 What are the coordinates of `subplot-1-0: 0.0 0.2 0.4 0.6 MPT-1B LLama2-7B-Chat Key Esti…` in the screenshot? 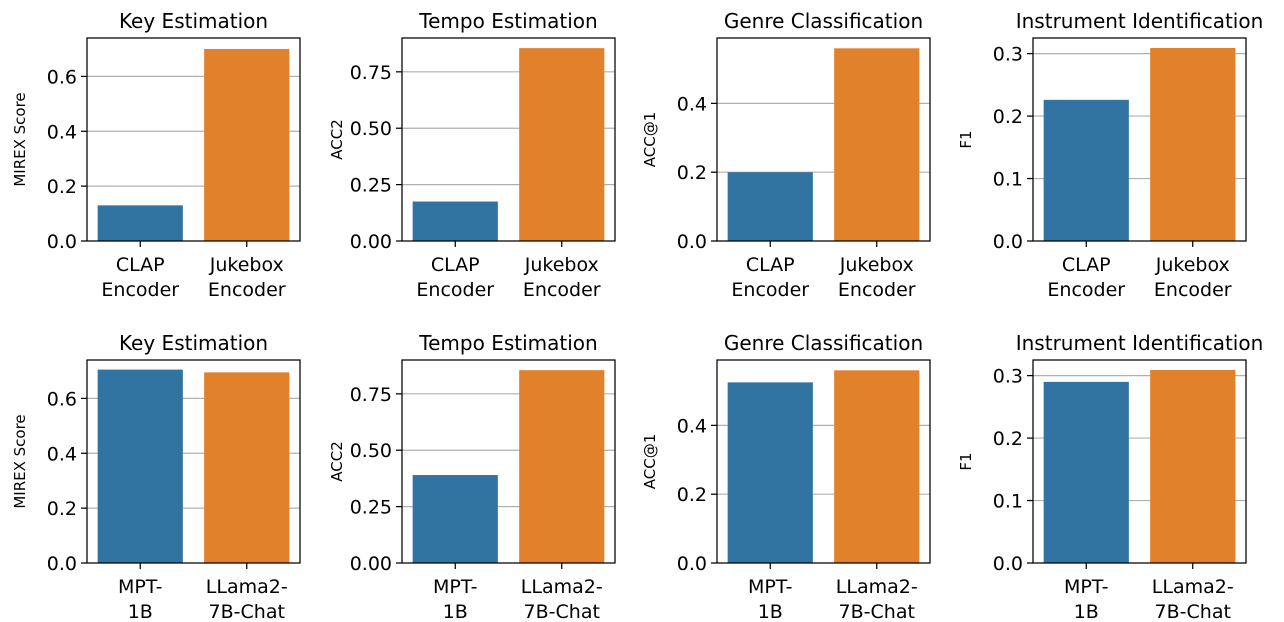 It's located at (156, 476).